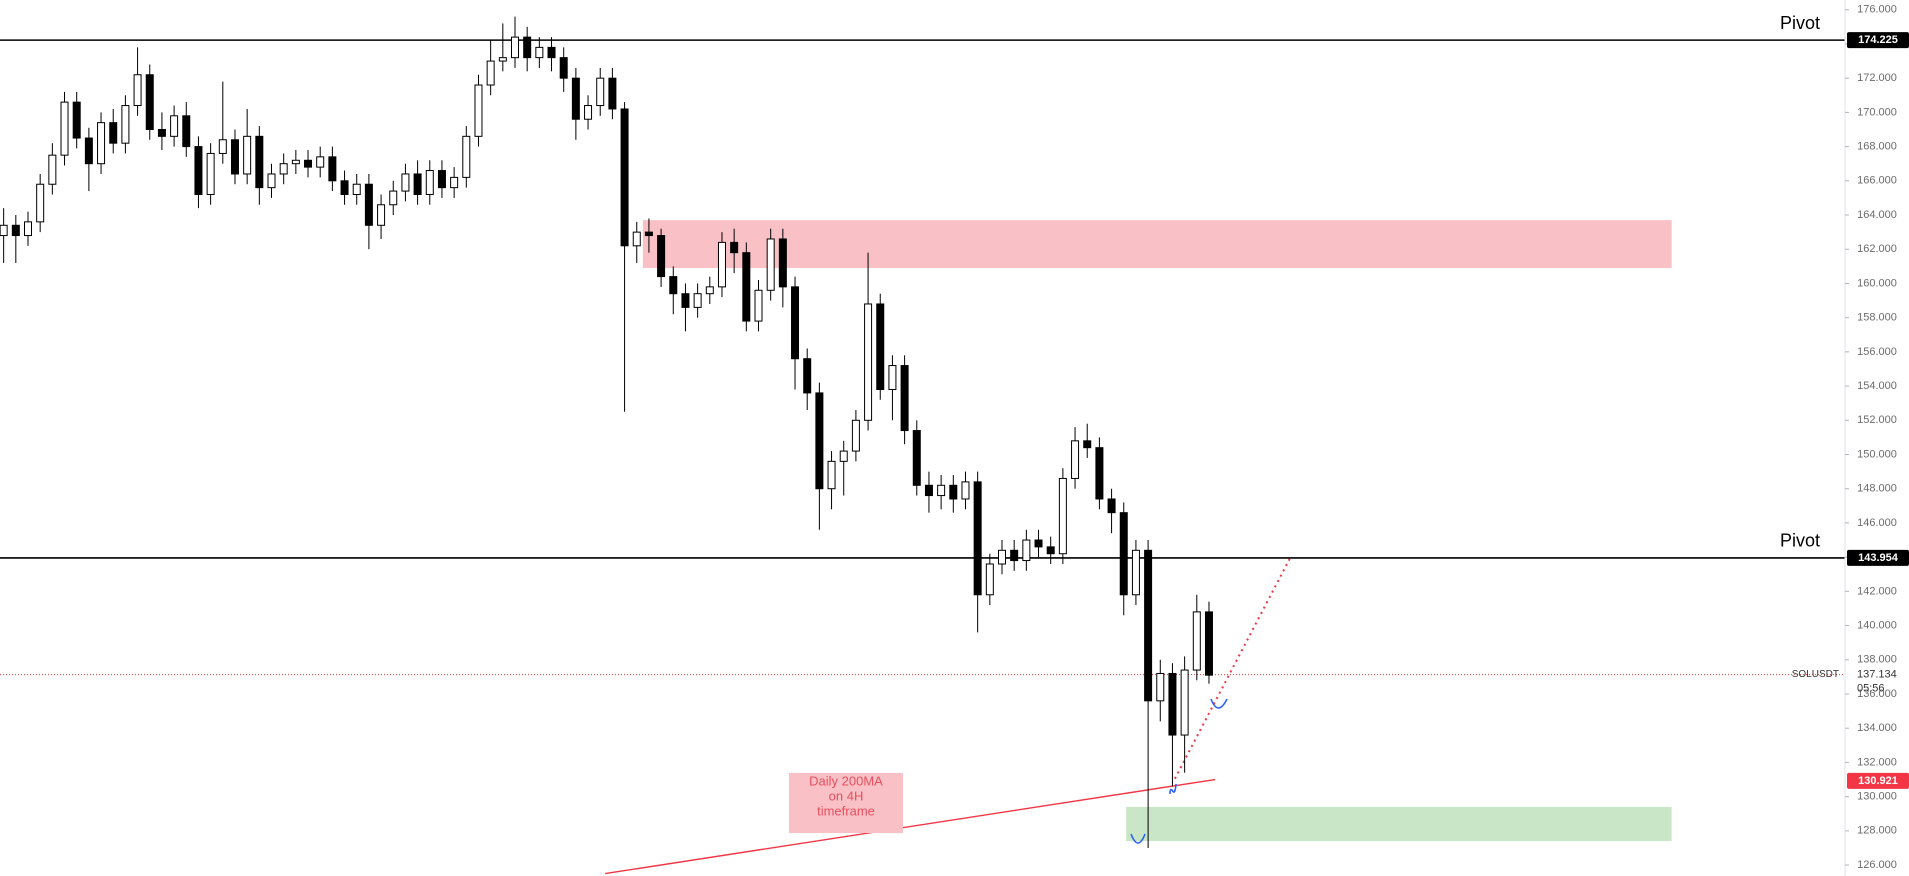  Describe the element at coordinates (1877, 454) in the screenshot. I see `y-tick-label: 150.000` at that location.